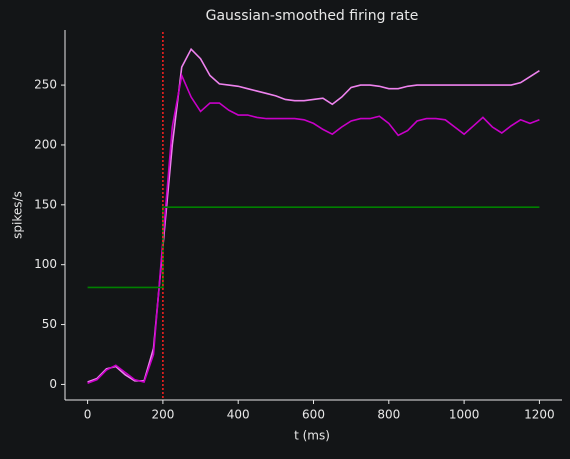 The height and width of the screenshot is (459, 570). What do you see at coordinates (45, 85) in the screenshot?
I see `y-tick-label: 250` at bounding box center [45, 85].